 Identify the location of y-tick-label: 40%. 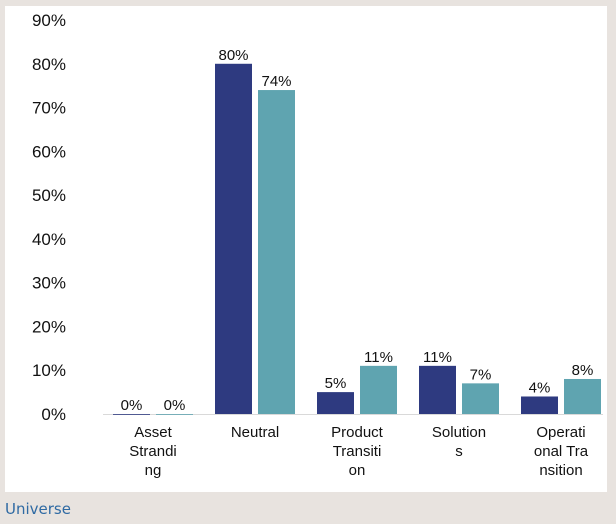
(49, 239).